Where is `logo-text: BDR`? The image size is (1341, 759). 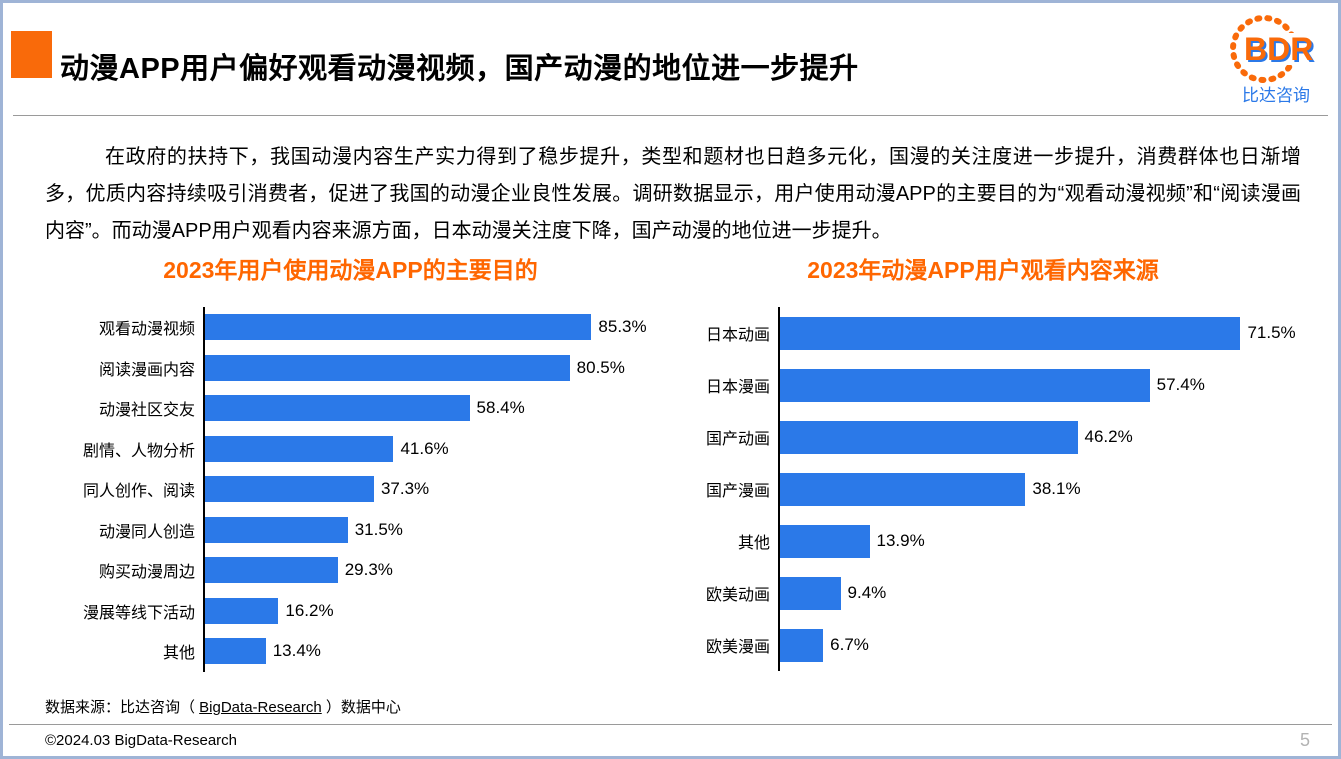 logo-text: BDR is located at coordinates (1278, 49).